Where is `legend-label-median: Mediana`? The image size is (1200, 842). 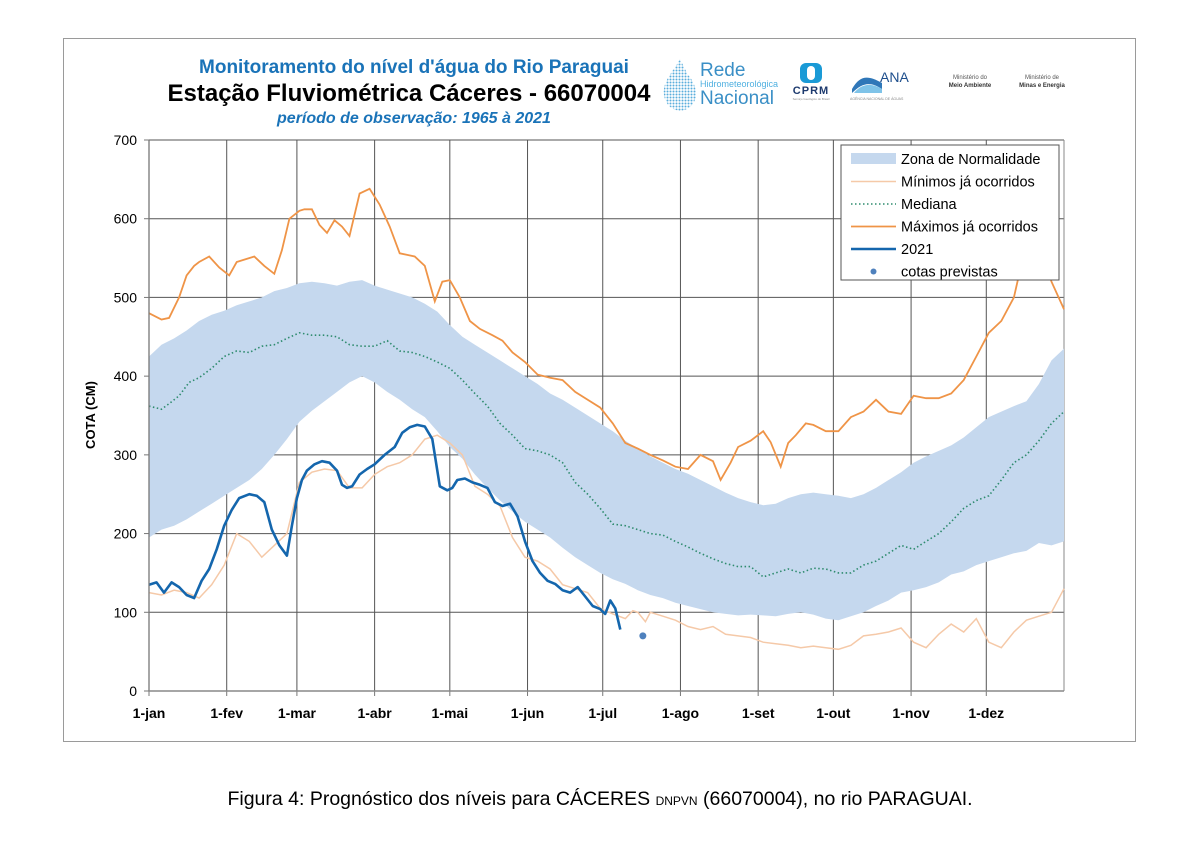 legend-label-median: Mediana is located at coordinates (929, 205).